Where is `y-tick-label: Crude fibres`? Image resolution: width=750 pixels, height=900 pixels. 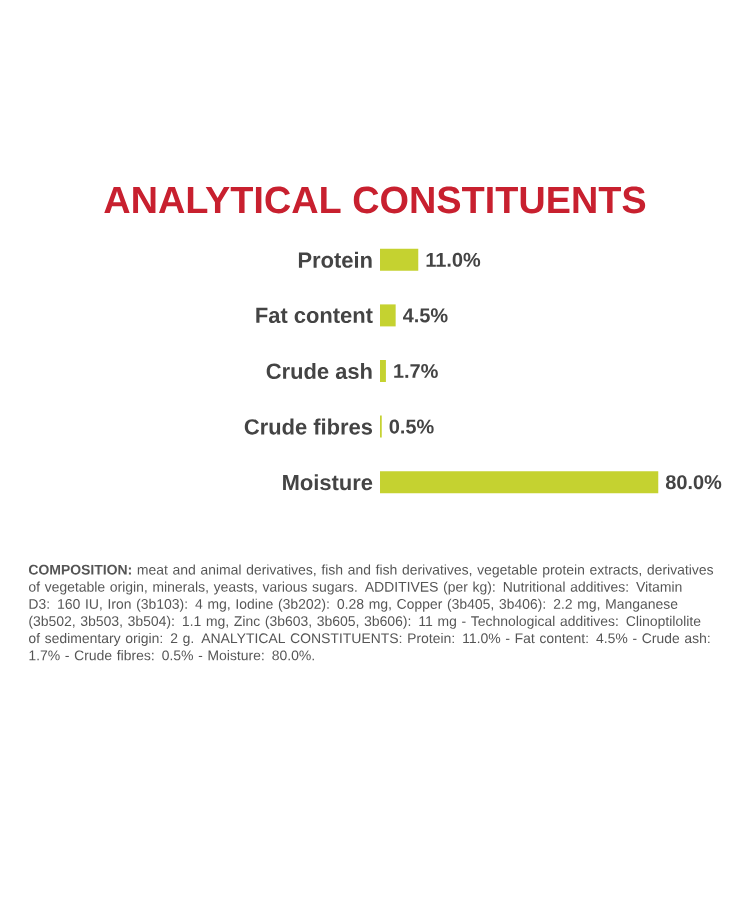
y-tick-label: Crude fibres is located at coordinates (308, 426).